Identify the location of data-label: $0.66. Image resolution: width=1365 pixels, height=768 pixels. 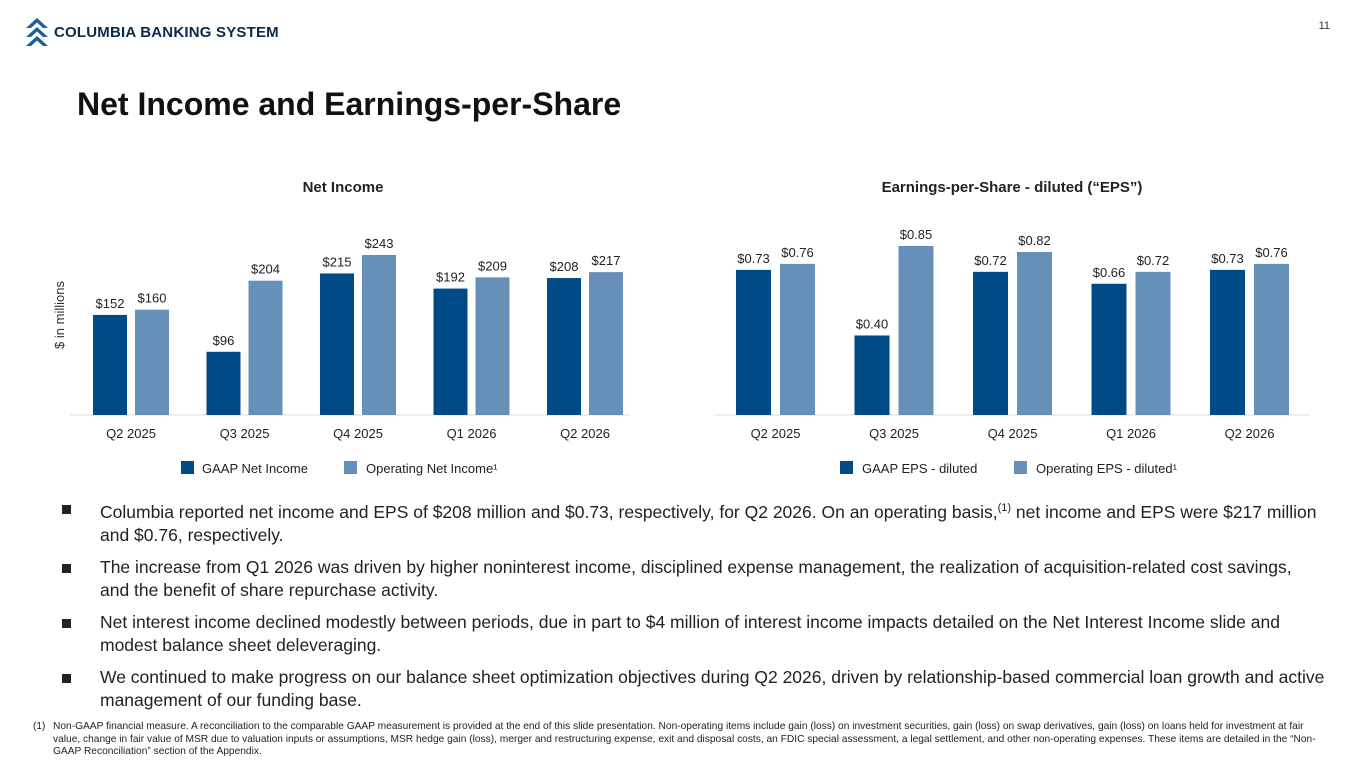
(1109, 272).